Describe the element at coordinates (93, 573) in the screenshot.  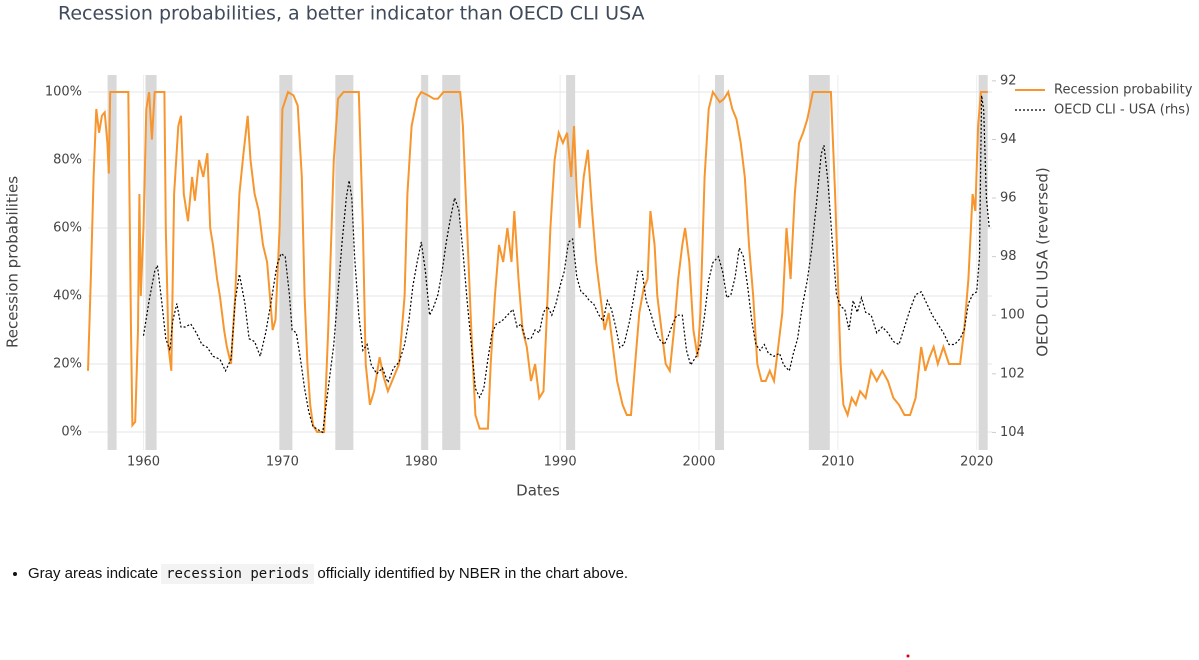
I see `note-text: Gray areas indicate` at that location.